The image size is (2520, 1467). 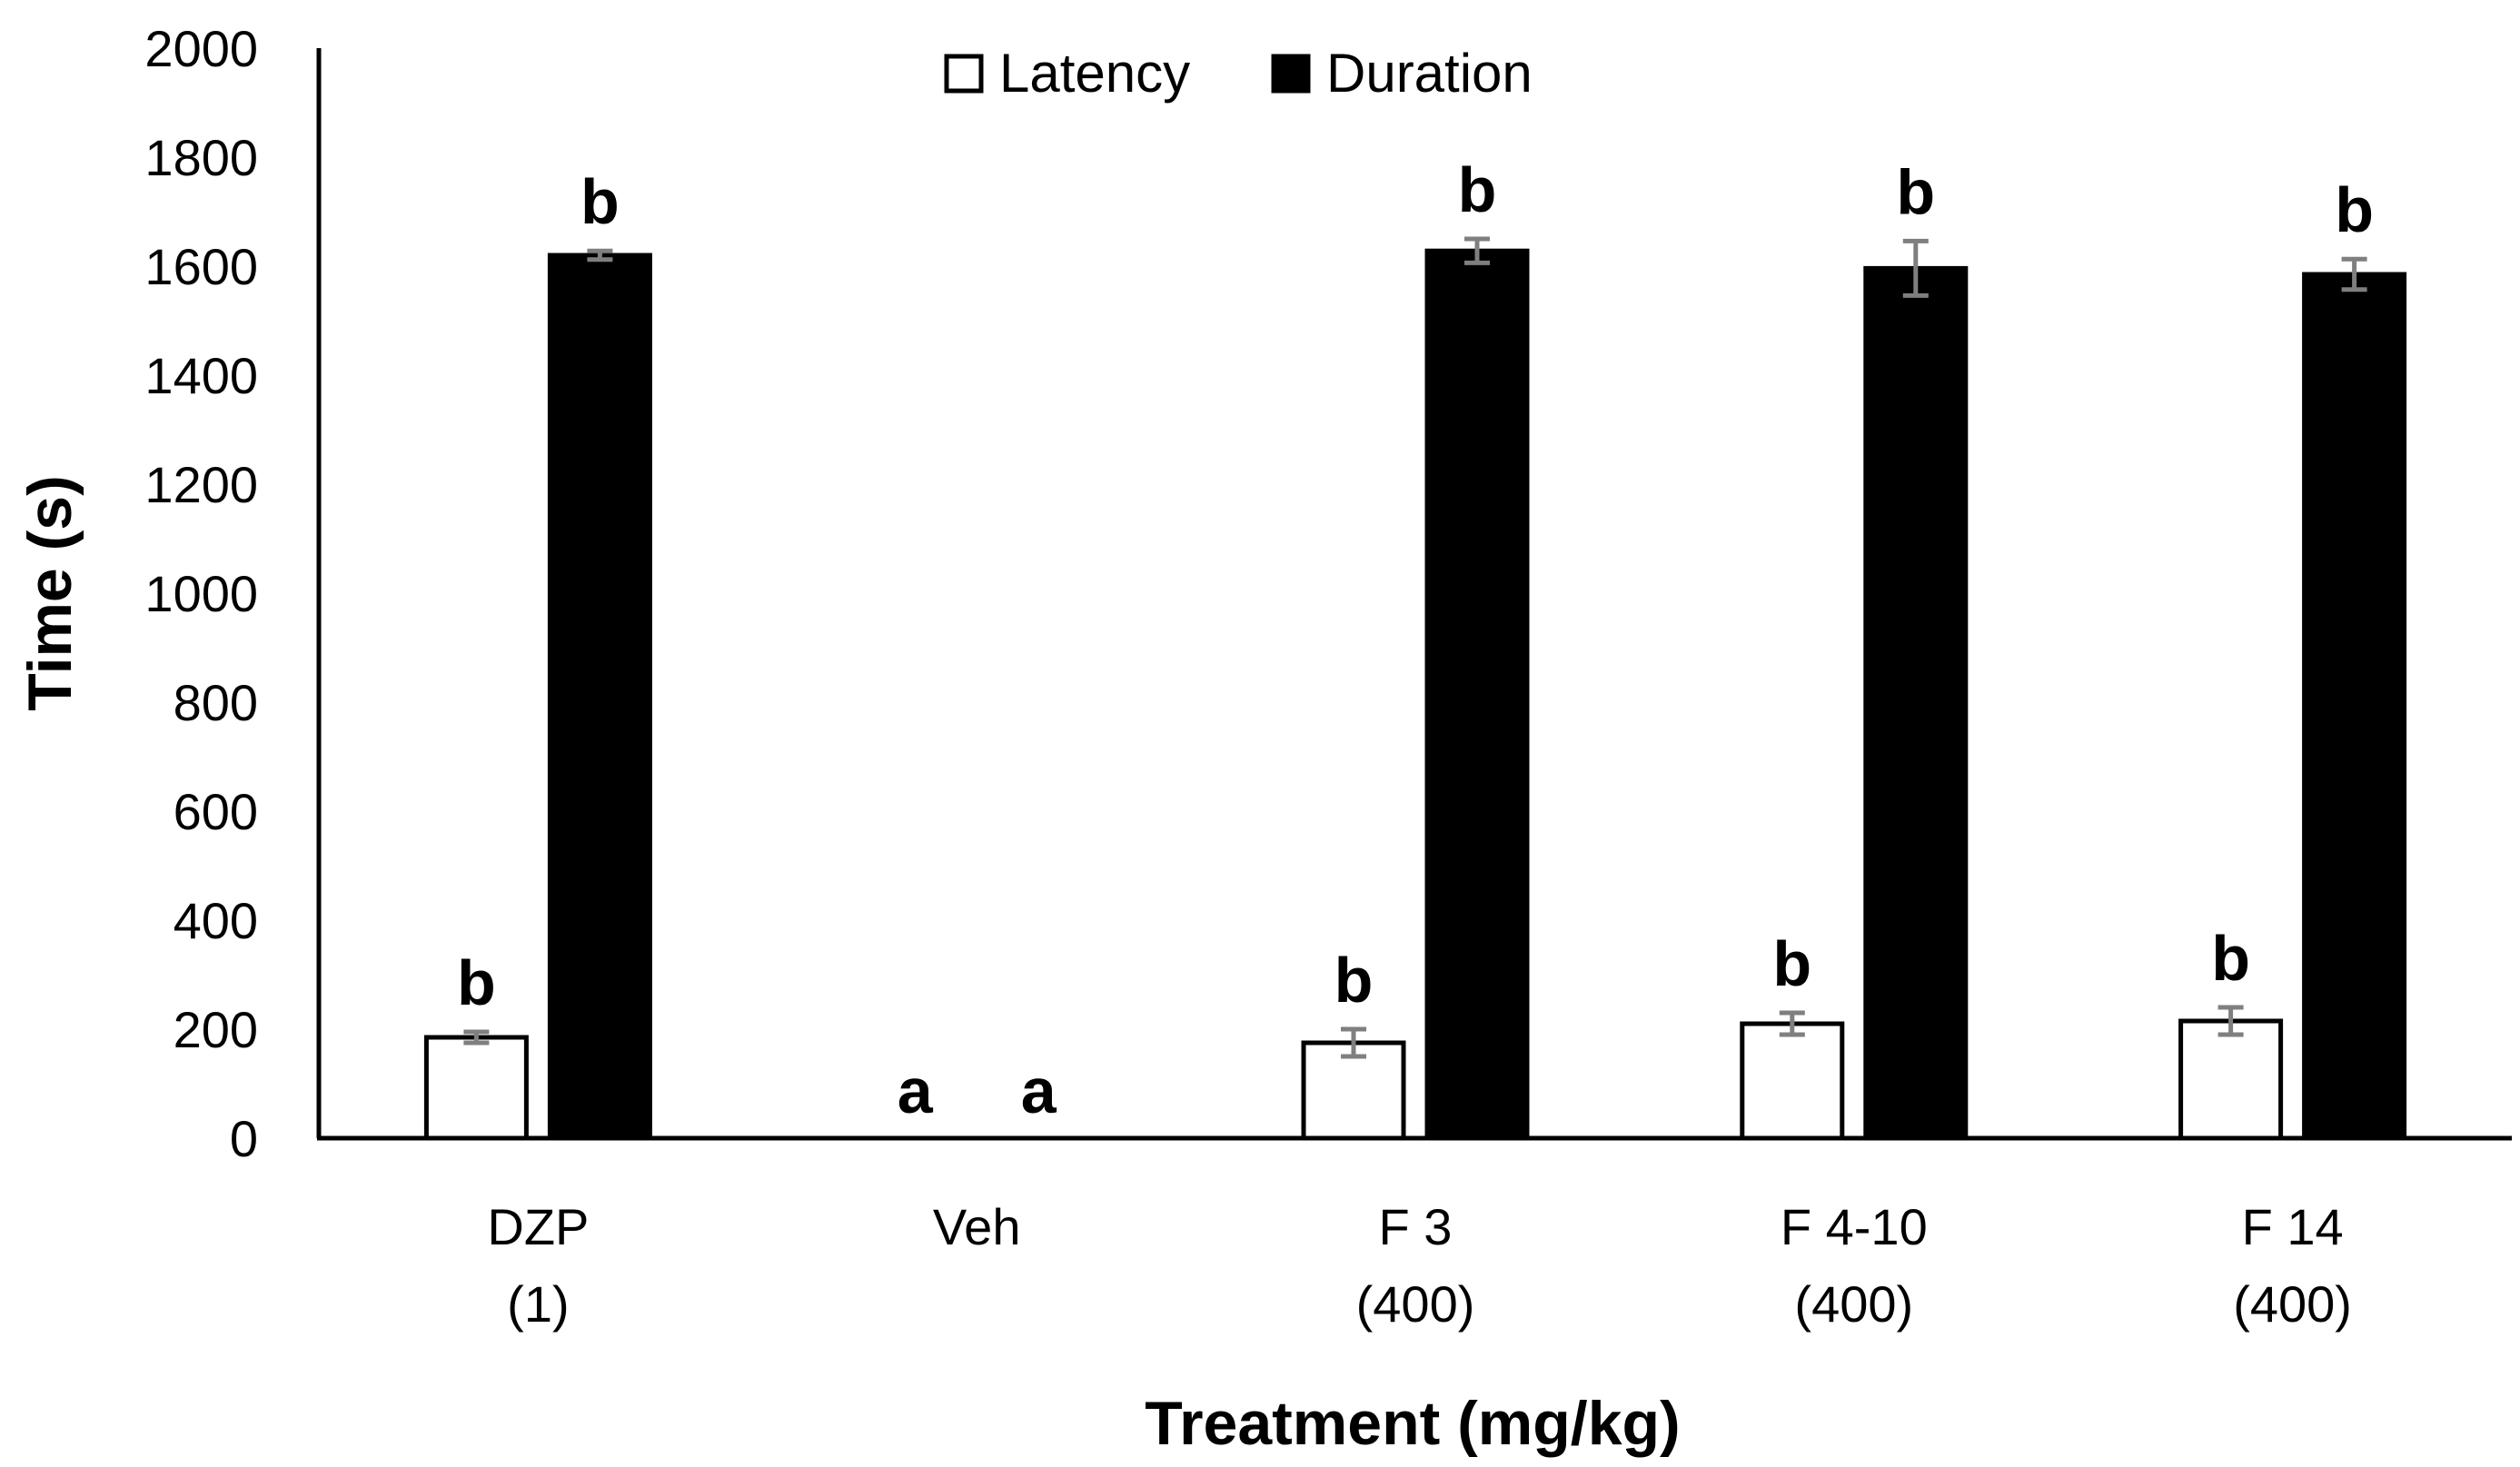 What do you see at coordinates (49, 592) in the screenshot?
I see `y-axis-title: Time (s)` at bounding box center [49, 592].